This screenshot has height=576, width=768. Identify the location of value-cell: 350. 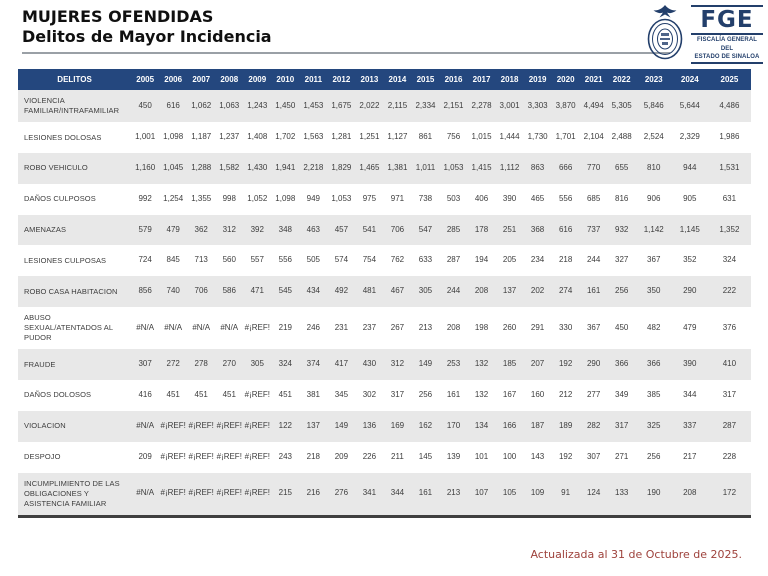
(654, 291).